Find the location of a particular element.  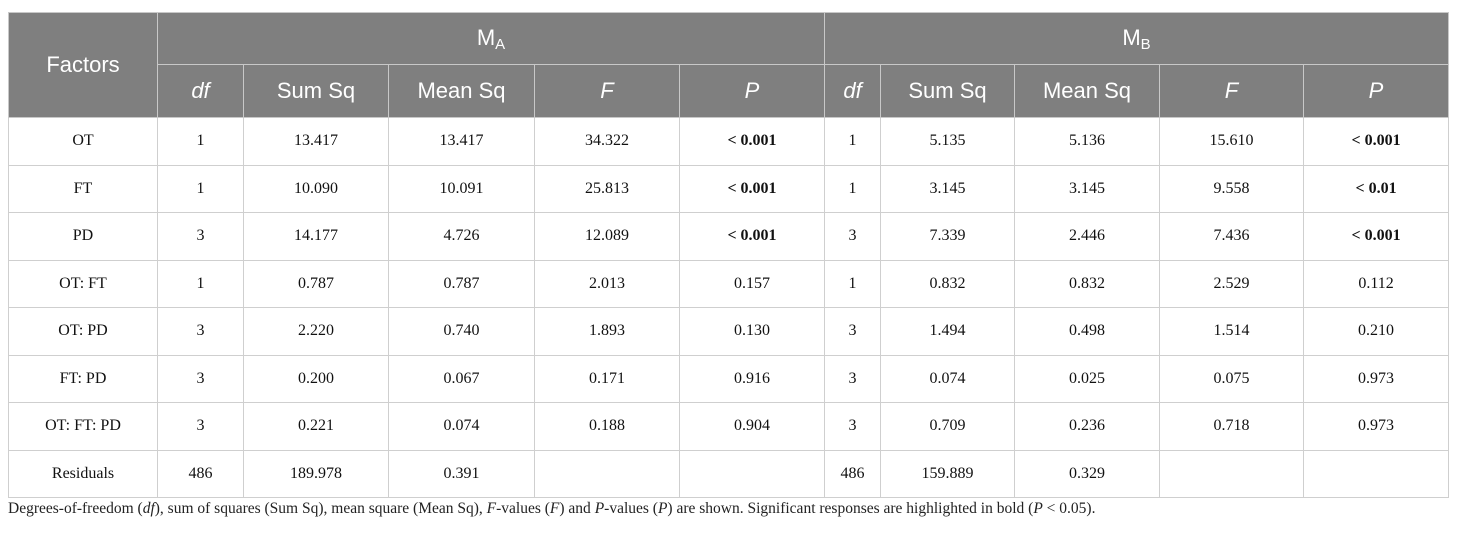

value-cell: 2.220 is located at coordinates (316, 331).